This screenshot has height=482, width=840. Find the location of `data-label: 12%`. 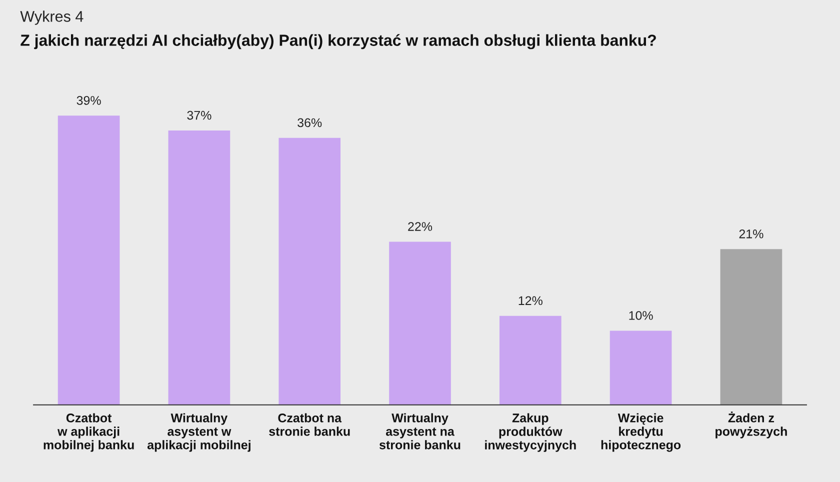

data-label: 12% is located at coordinates (530, 301).